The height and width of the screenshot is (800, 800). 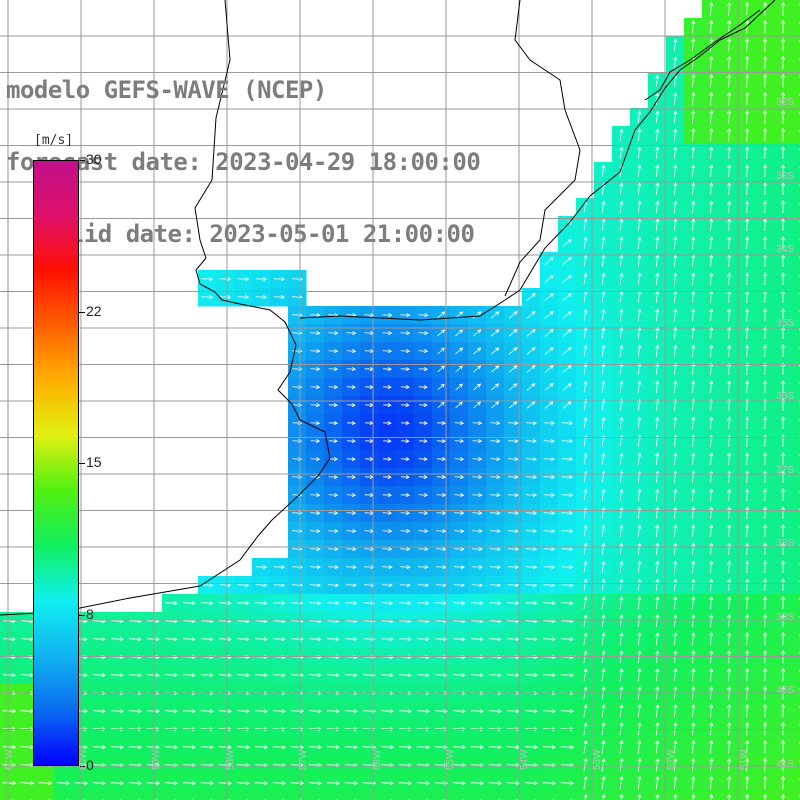 What do you see at coordinates (785, 176) in the screenshot?
I see `latitude-label: 33S` at bounding box center [785, 176].